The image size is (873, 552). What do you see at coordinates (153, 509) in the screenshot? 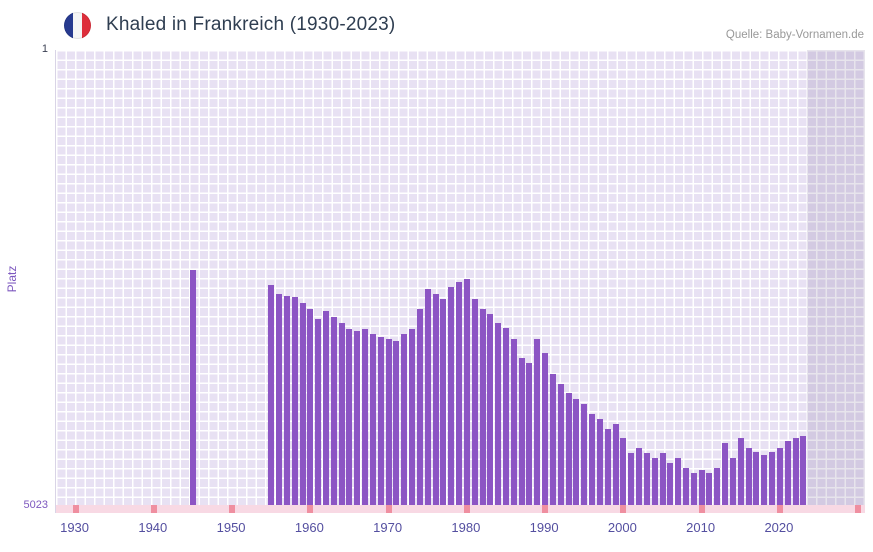
I see `decade-tick-1940` at bounding box center [153, 509].